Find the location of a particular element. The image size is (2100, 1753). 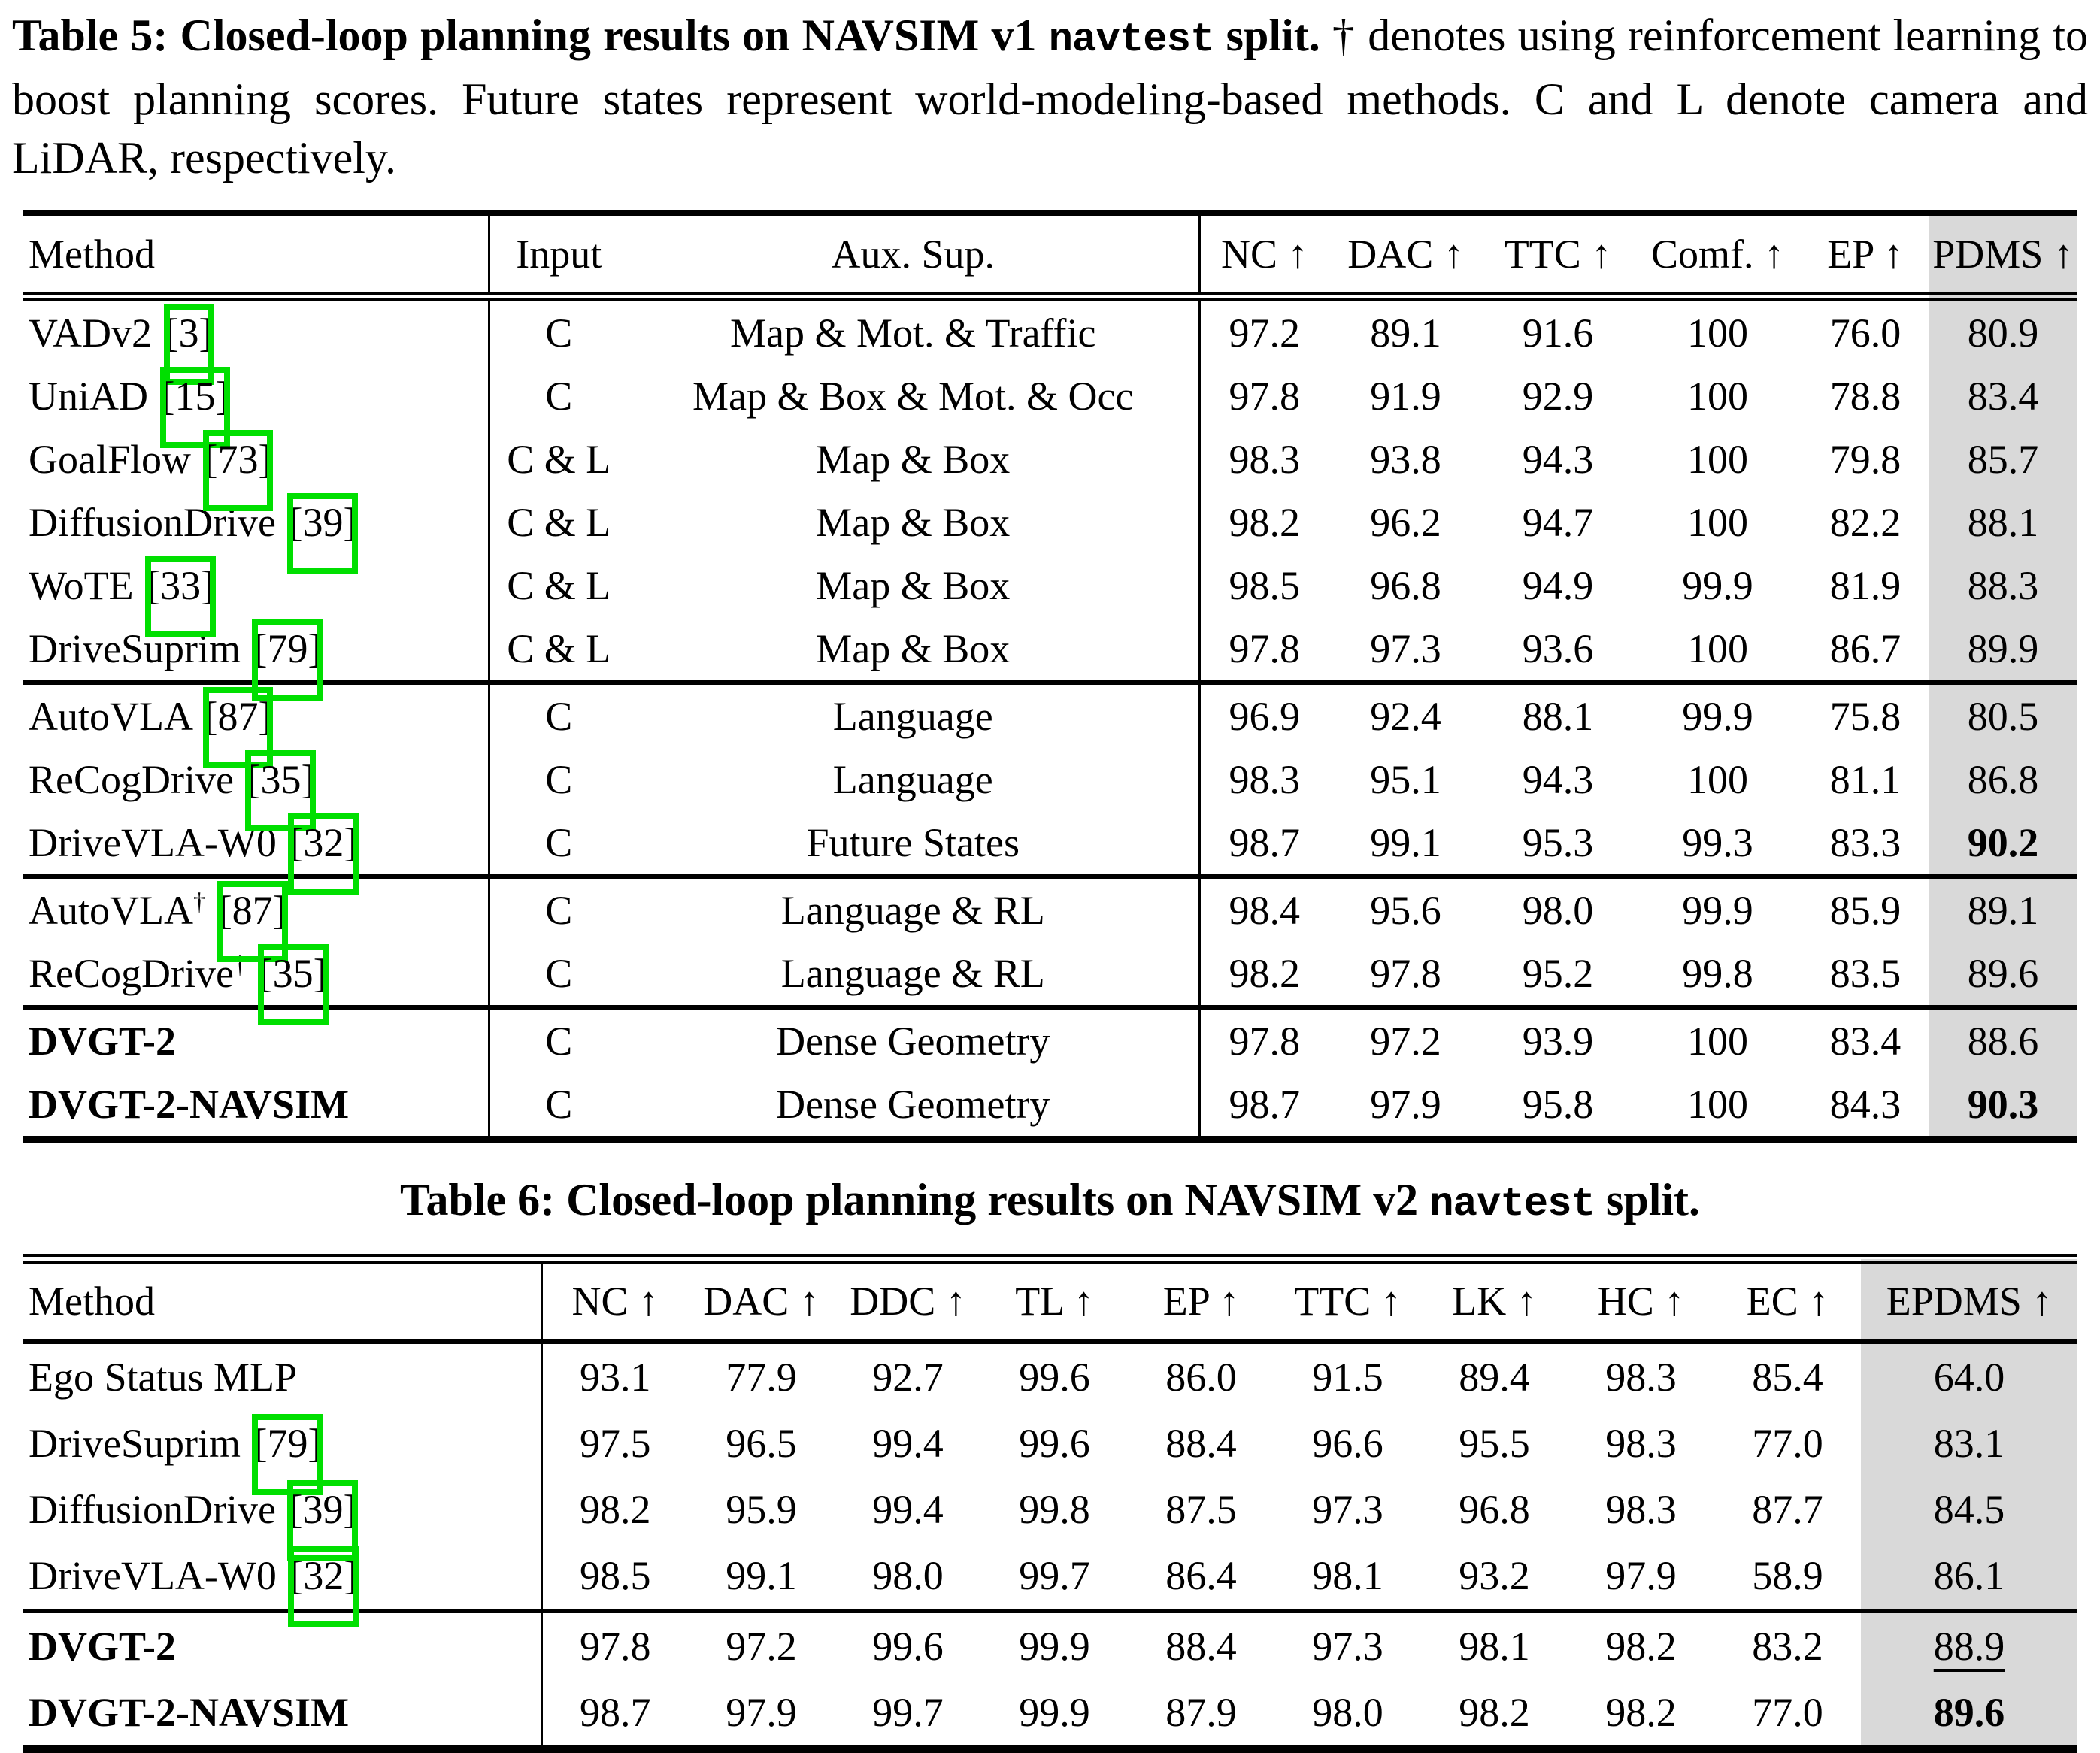

method-cell: GoalFlow [73] is located at coordinates (256, 469).